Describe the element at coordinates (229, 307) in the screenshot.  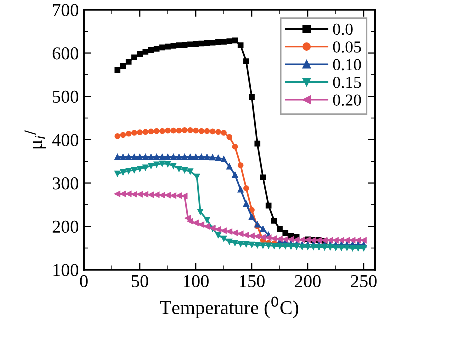
I see `x-axis-title: Temperature ($^{0}$C)` at that location.